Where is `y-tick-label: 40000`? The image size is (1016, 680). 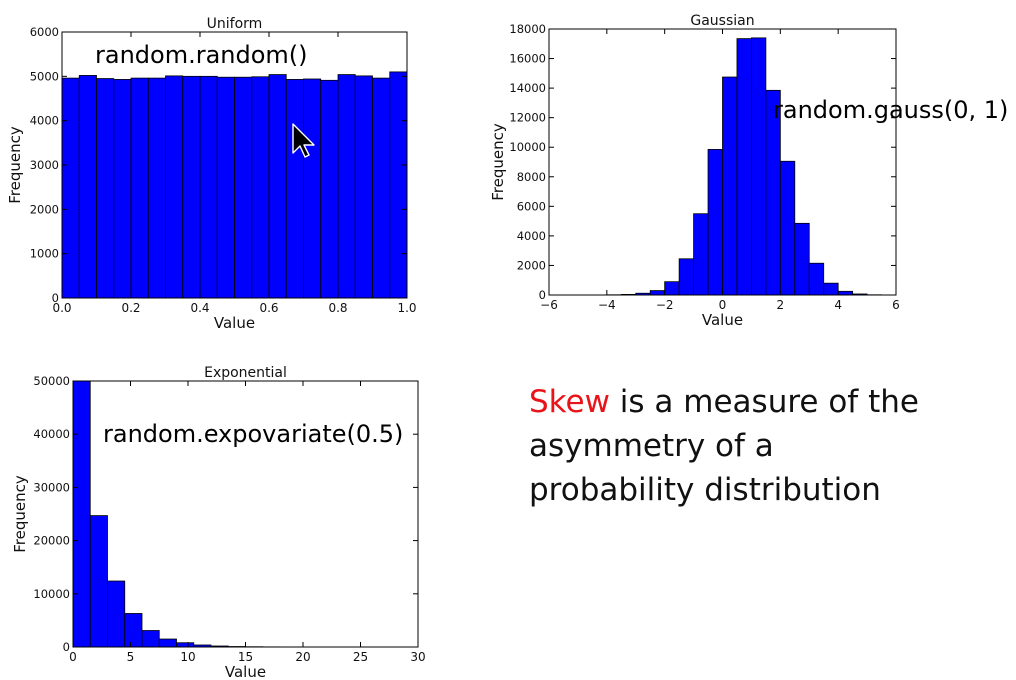
y-tick-label: 40000 is located at coordinates (51, 434).